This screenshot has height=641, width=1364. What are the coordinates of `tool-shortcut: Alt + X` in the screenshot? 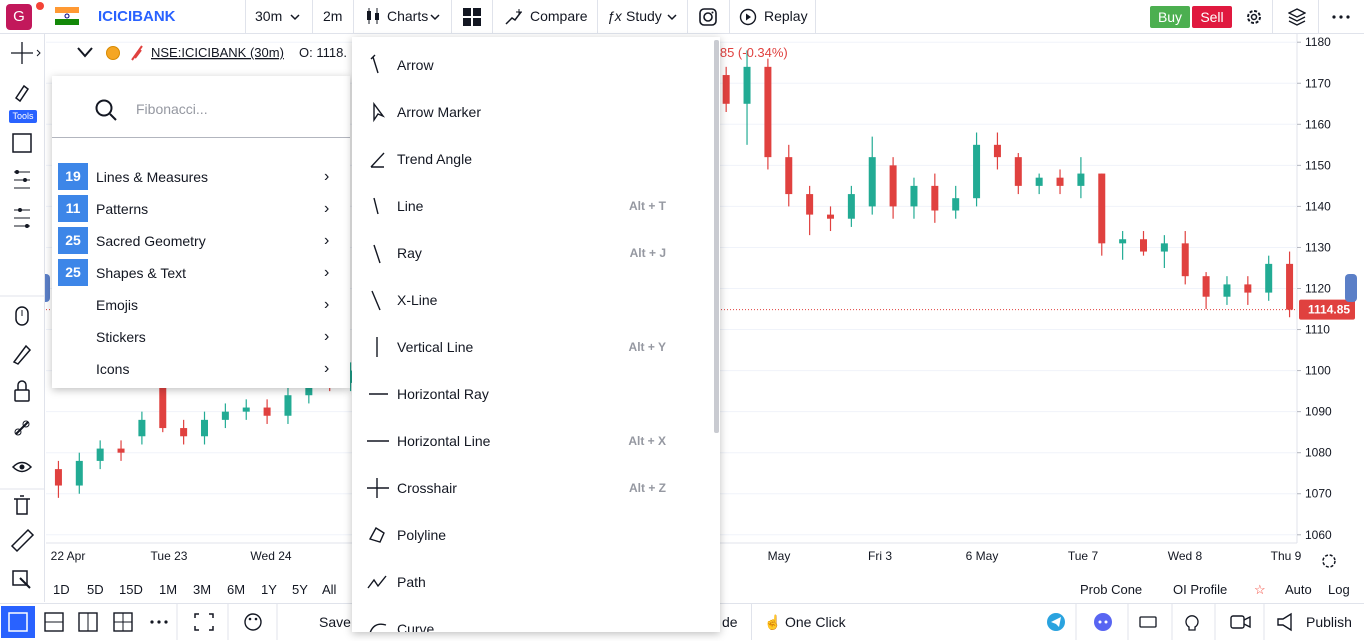 It's located at (647, 441).